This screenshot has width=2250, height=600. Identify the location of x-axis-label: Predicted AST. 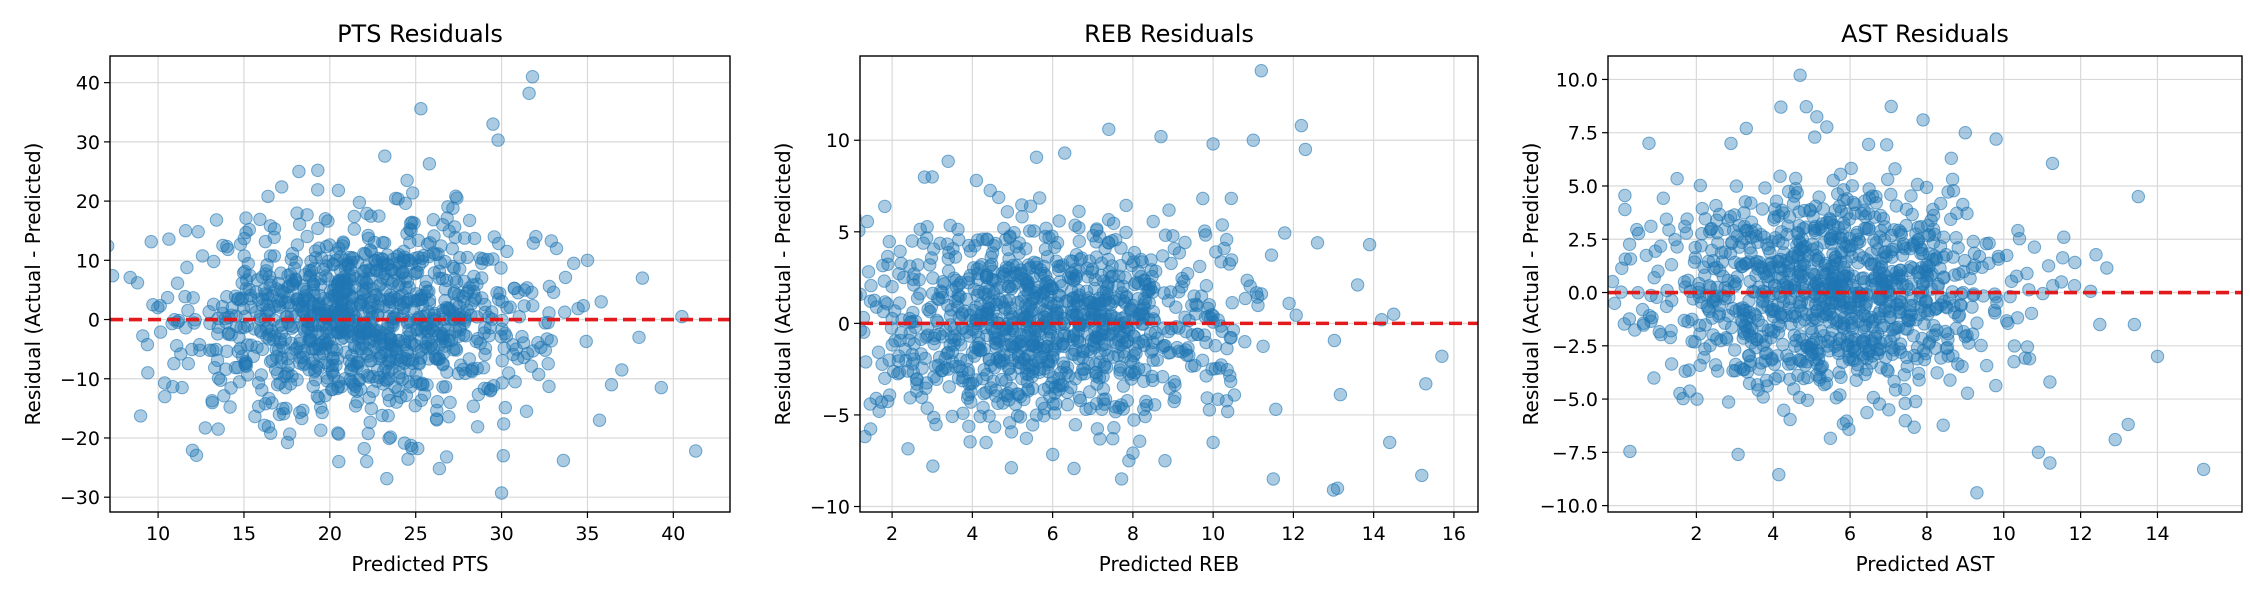
(1926, 564).